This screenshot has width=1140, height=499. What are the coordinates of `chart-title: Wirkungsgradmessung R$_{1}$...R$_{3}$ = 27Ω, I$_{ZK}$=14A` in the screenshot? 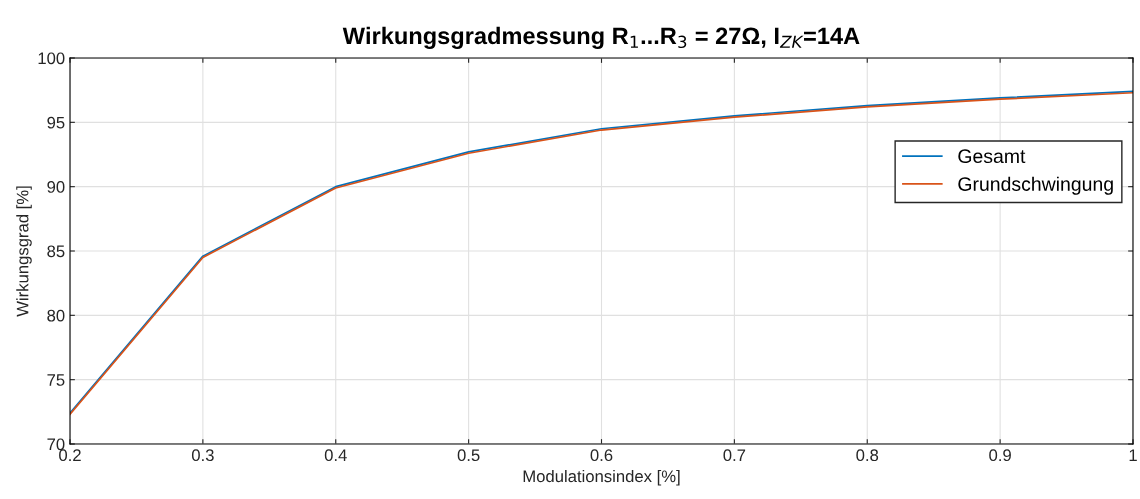 It's located at (601, 37).